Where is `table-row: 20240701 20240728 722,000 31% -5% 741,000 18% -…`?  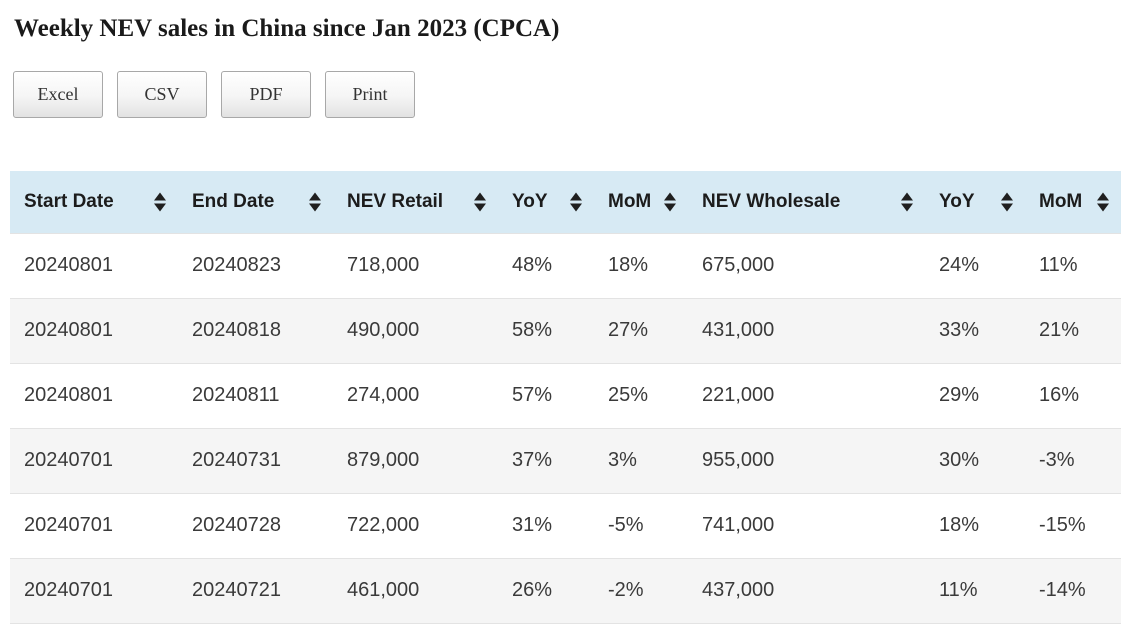 table-row: 20240701 20240728 722,000 31% -5% 741,000 18% -… is located at coordinates (565, 525).